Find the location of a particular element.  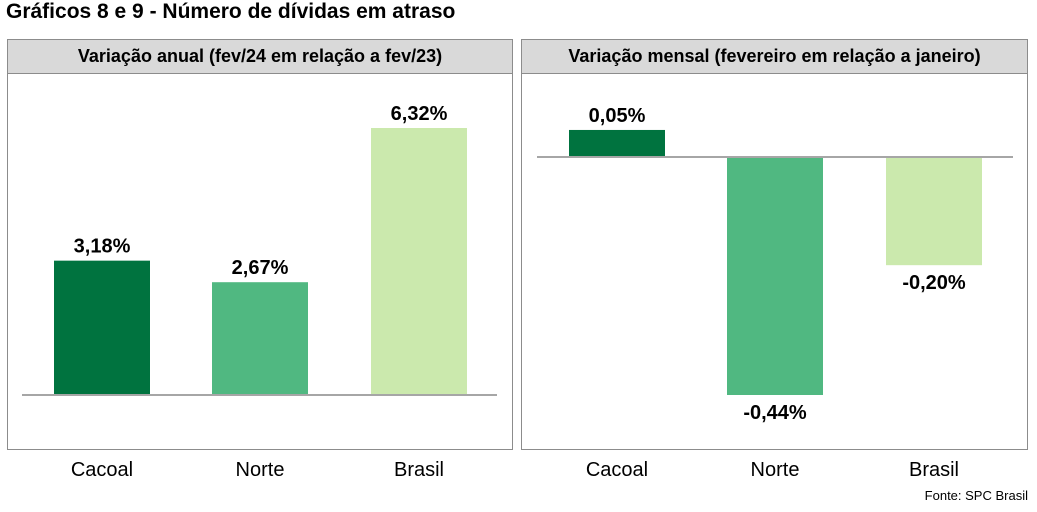

monthly-bar-brasil is located at coordinates (934, 211).